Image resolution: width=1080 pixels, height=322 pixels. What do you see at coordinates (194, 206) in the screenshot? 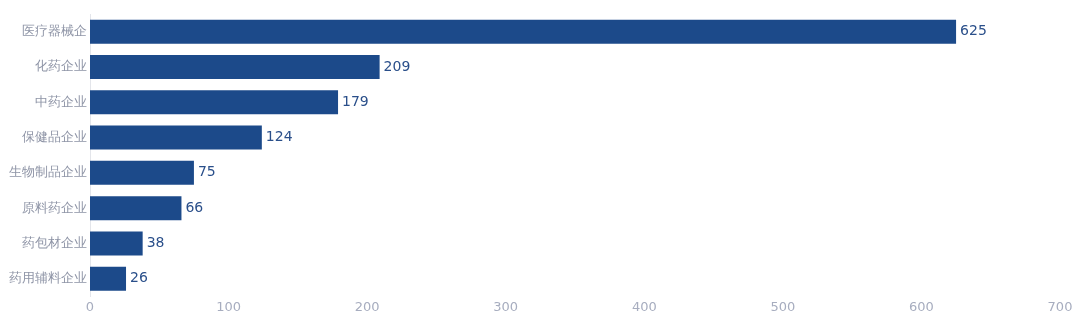
I see `data-label: 66` at bounding box center [194, 206].